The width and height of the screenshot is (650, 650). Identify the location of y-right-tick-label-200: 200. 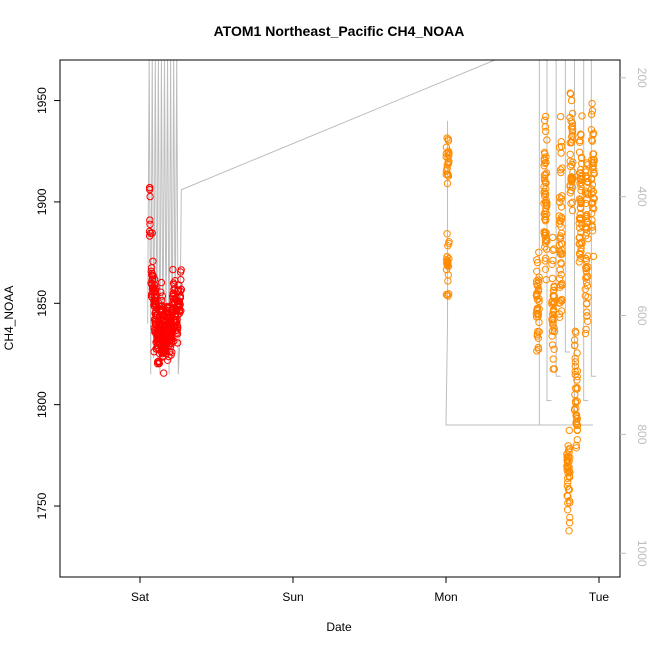
(642, 78).